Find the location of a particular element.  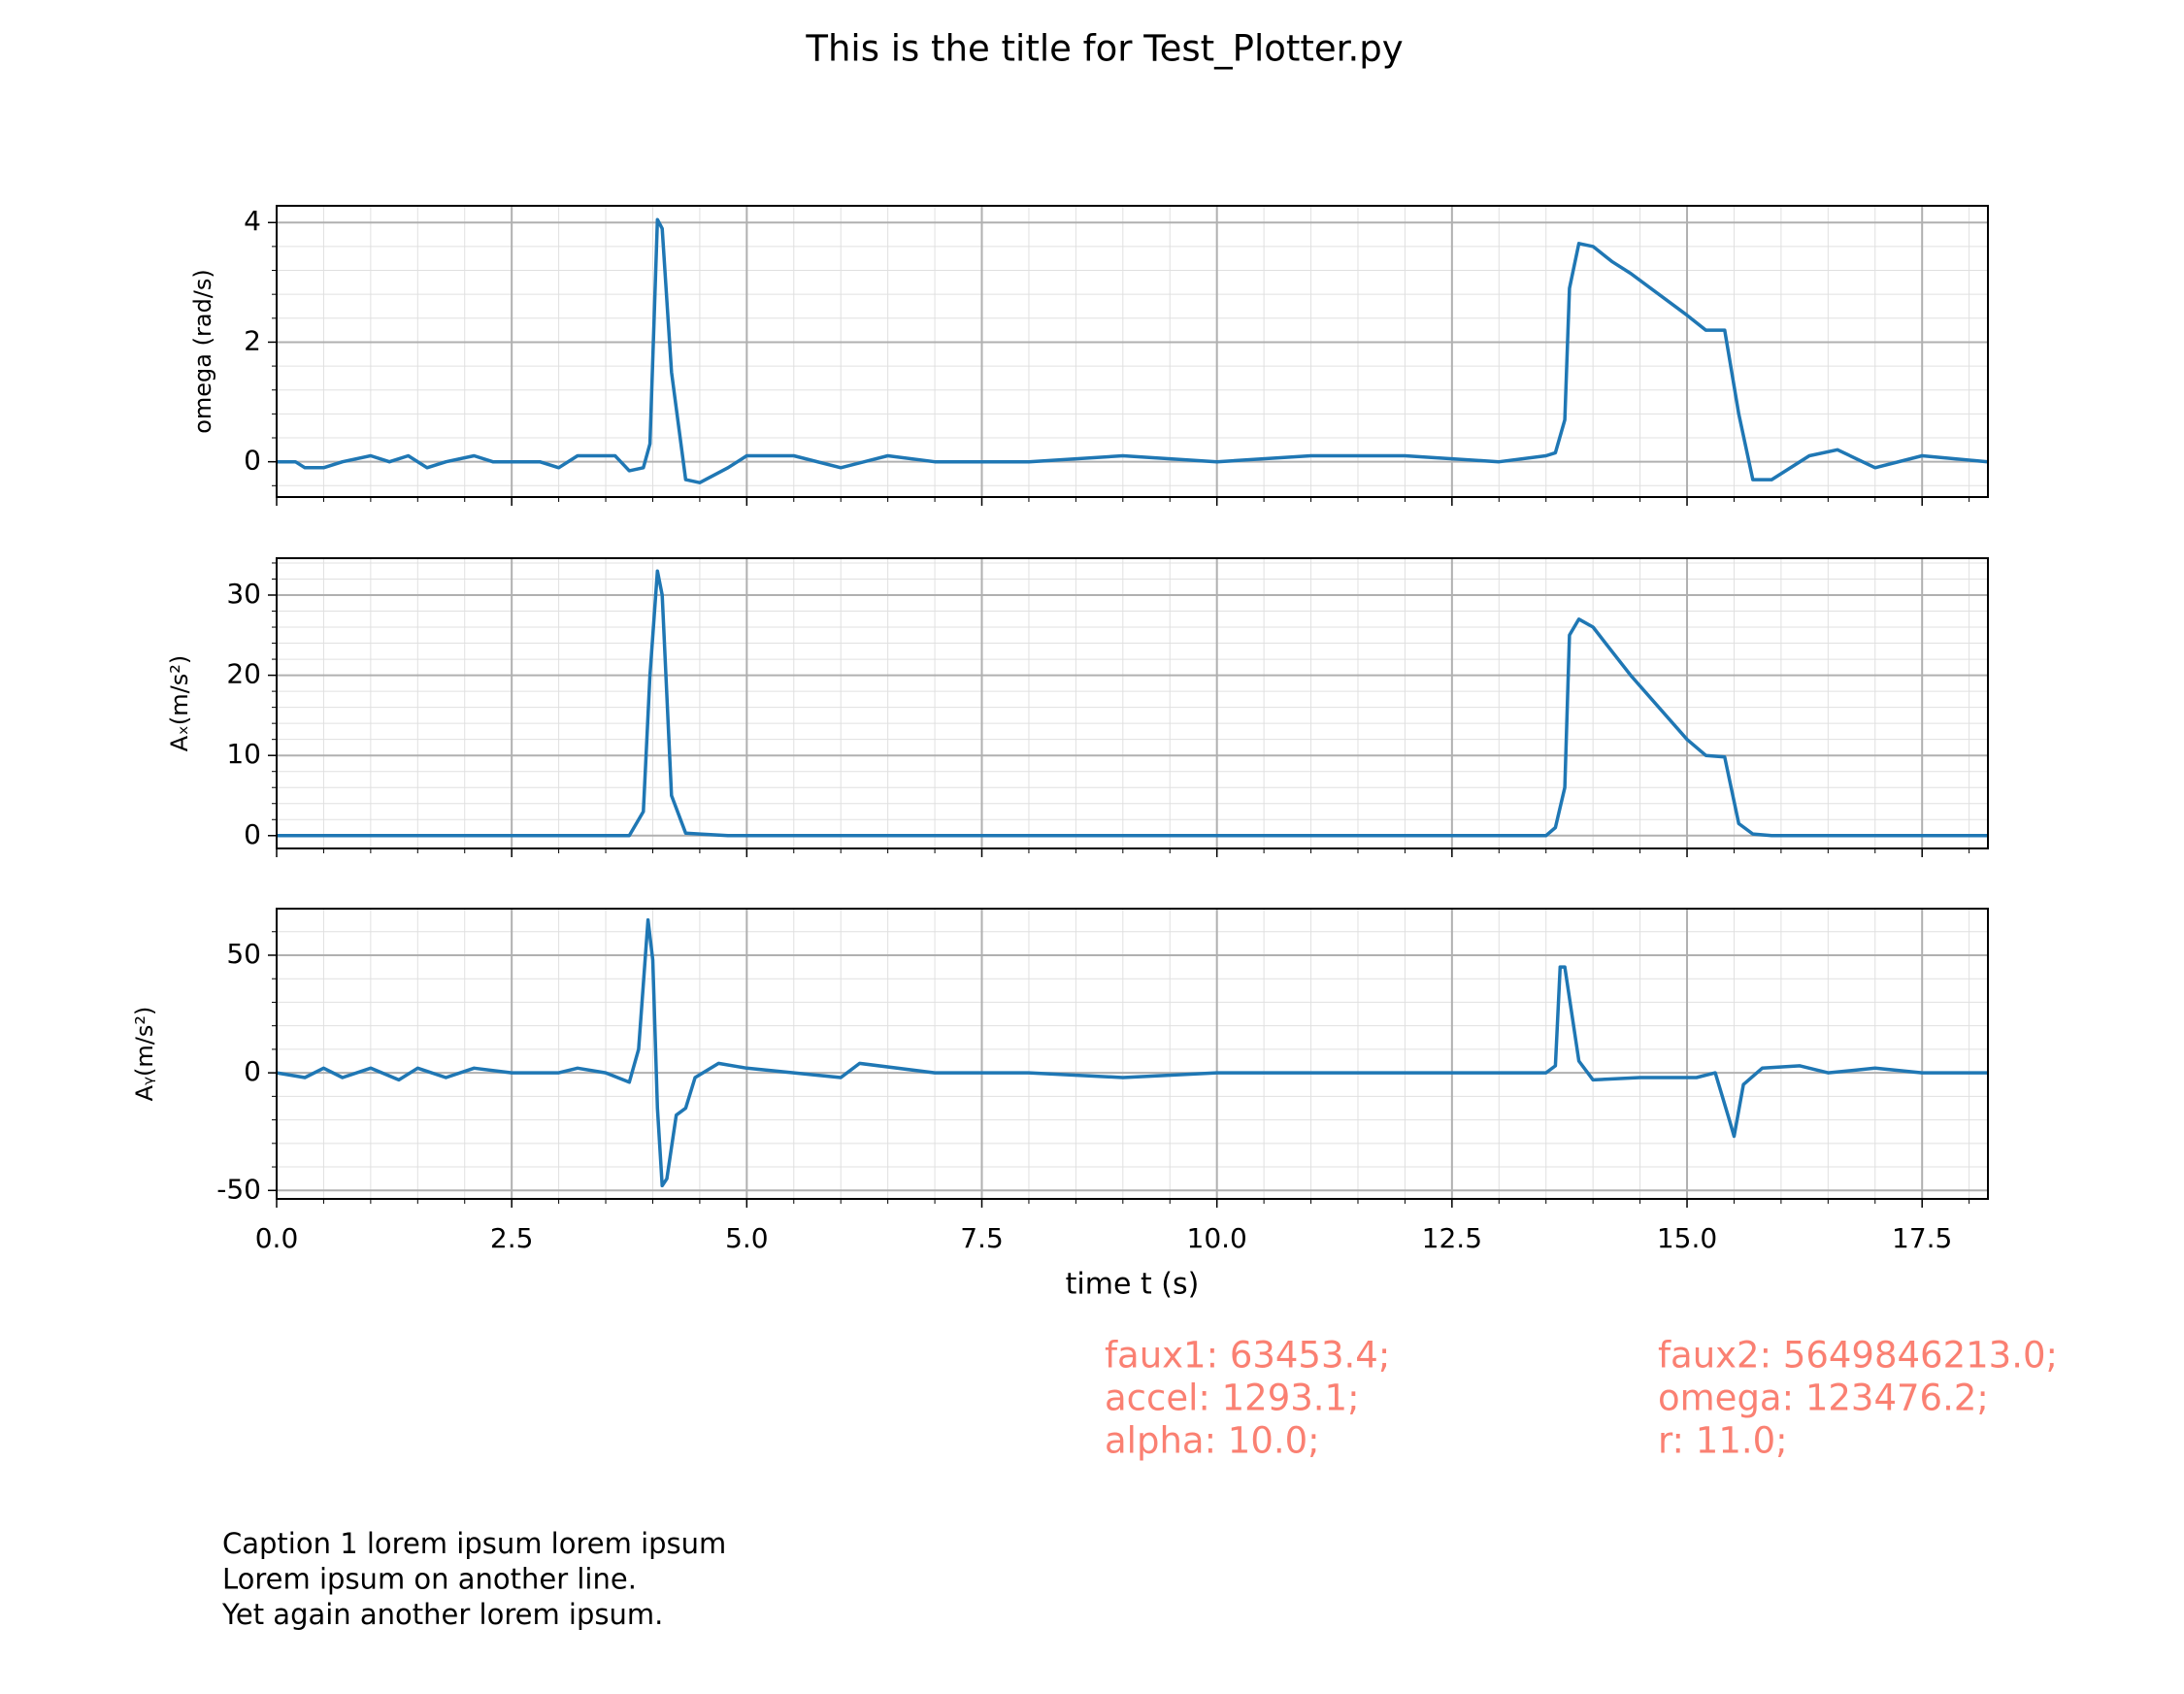

caption-line: Caption 1 lorem ipsum lorem ipsum is located at coordinates (474, 1543).